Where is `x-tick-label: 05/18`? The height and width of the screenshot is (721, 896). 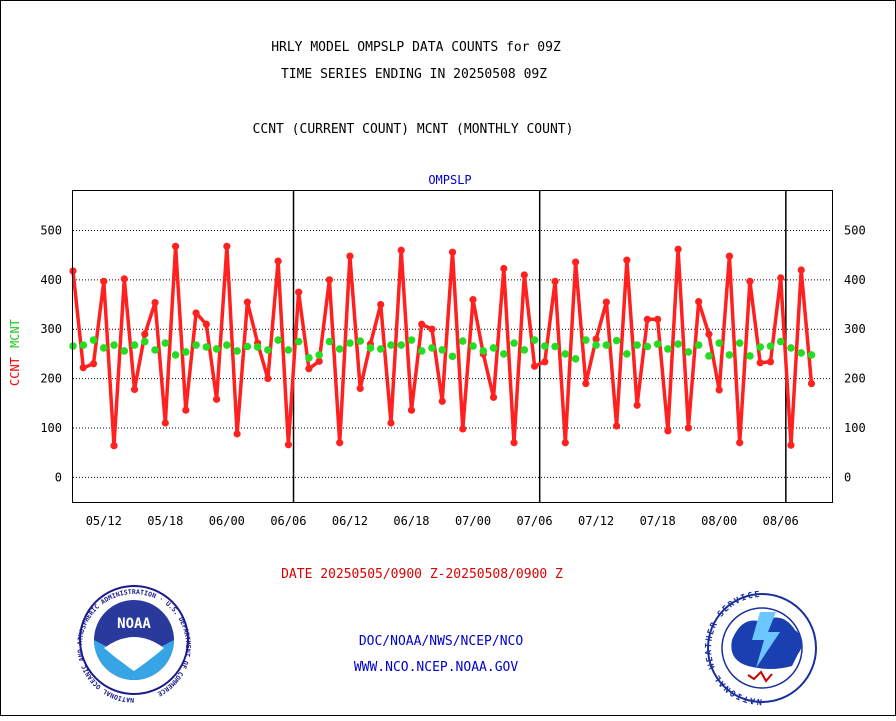 x-tick-label: 05/18 is located at coordinates (165, 521).